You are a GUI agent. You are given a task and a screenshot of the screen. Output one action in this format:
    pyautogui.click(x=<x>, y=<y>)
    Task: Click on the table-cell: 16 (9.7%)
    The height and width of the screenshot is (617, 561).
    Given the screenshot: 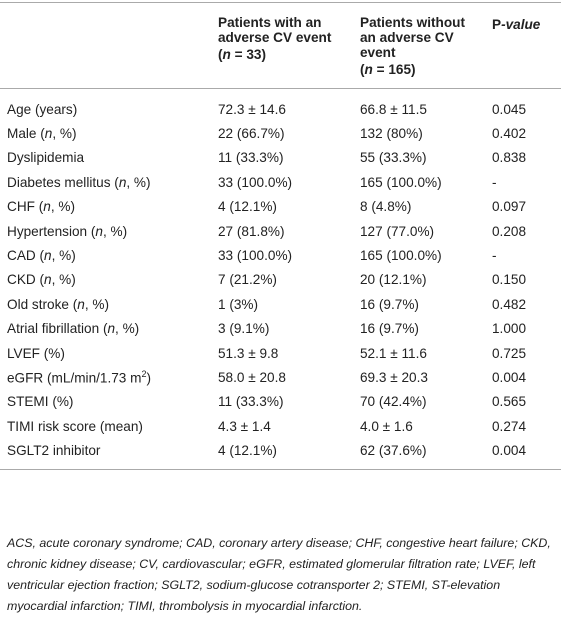 What is the action you would take?
    pyautogui.click(x=389, y=329)
    